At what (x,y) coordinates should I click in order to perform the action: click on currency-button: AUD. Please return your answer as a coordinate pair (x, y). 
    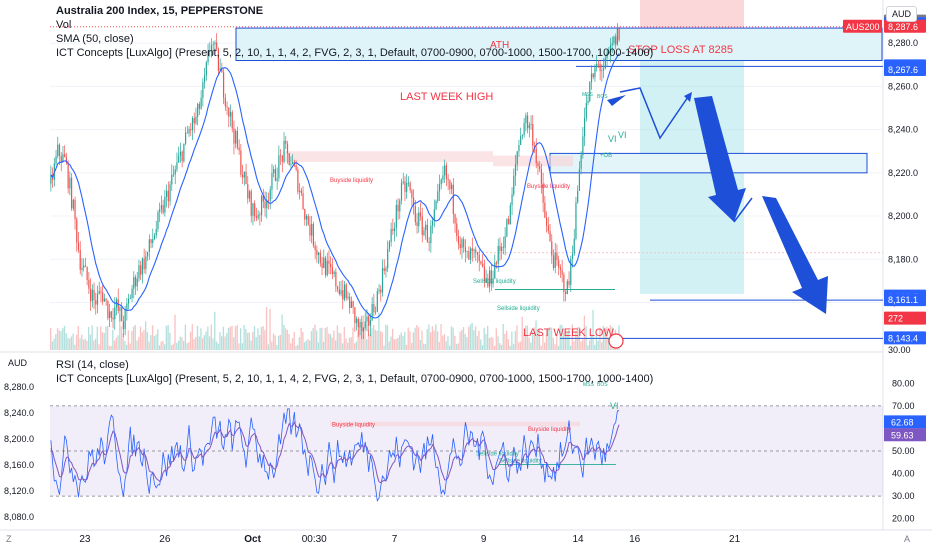
    Looking at the image, I should click on (902, 14).